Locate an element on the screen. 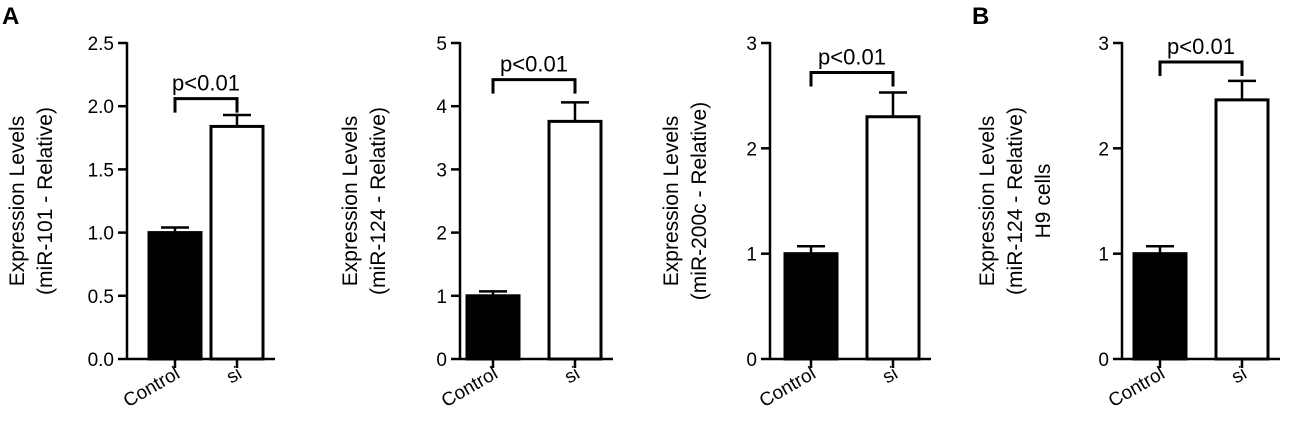 Image resolution: width=1299 pixels, height=434 pixels. y-axis-label: (miR-101 - Relative) is located at coordinates (45, 201).